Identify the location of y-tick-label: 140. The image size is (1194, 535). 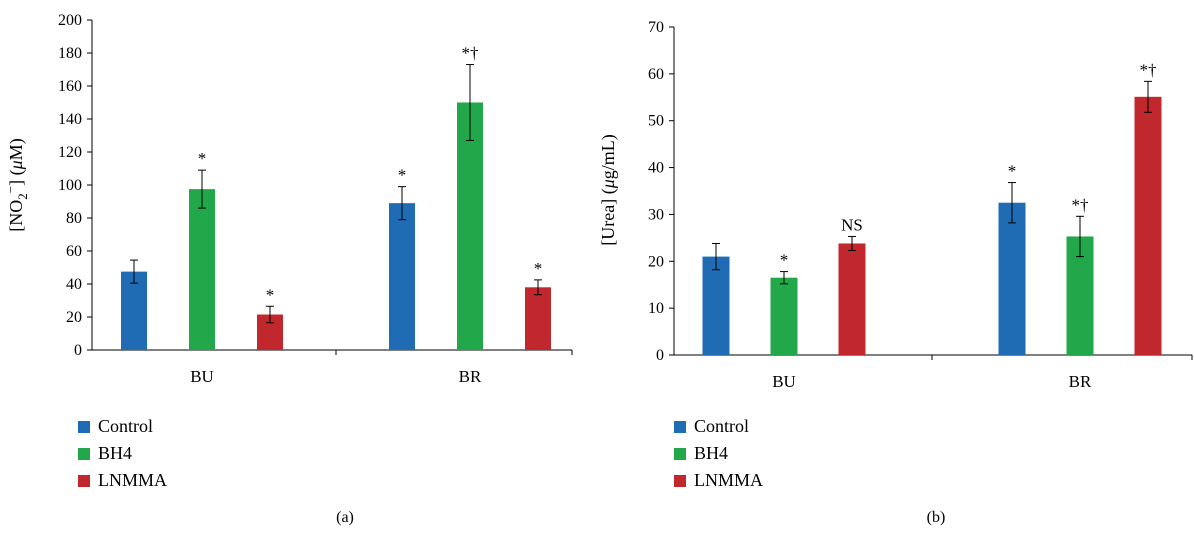
(70, 119).